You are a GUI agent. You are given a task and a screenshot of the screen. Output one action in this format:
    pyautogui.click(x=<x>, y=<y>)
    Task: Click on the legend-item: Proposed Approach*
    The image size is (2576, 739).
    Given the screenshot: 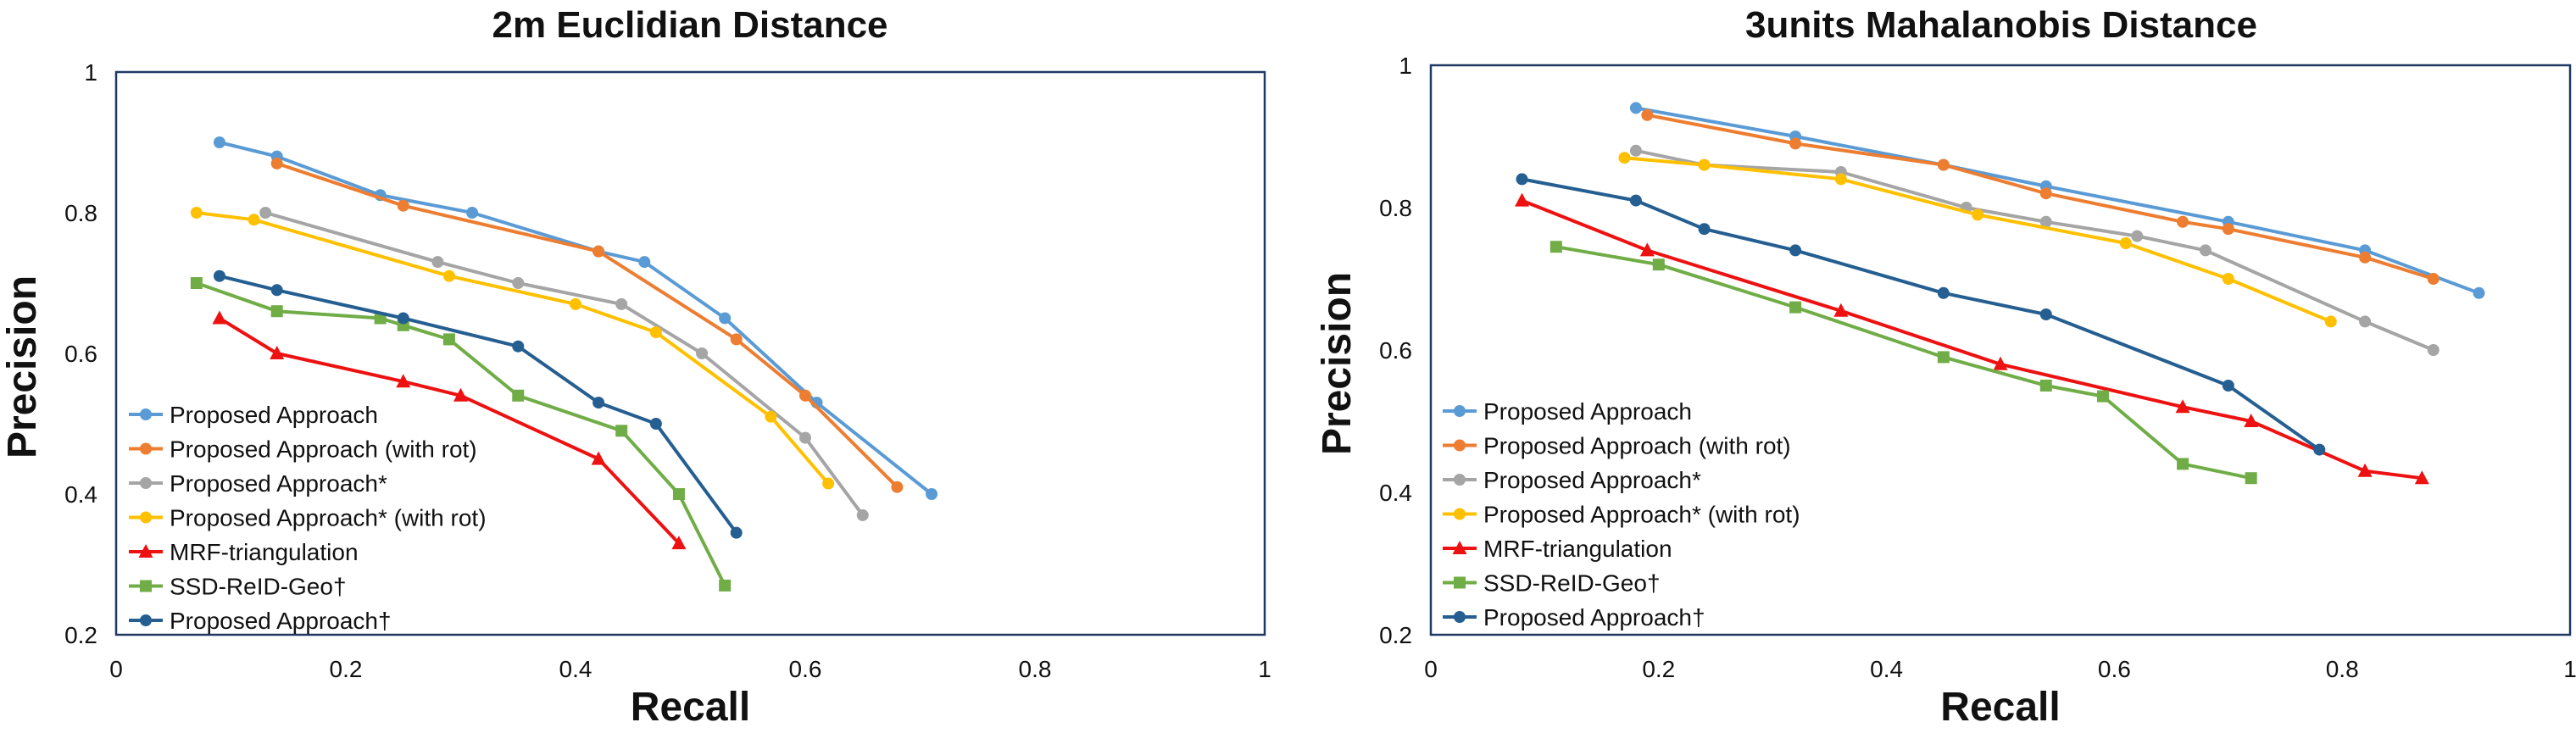 What is the action you would take?
    pyautogui.click(x=258, y=484)
    